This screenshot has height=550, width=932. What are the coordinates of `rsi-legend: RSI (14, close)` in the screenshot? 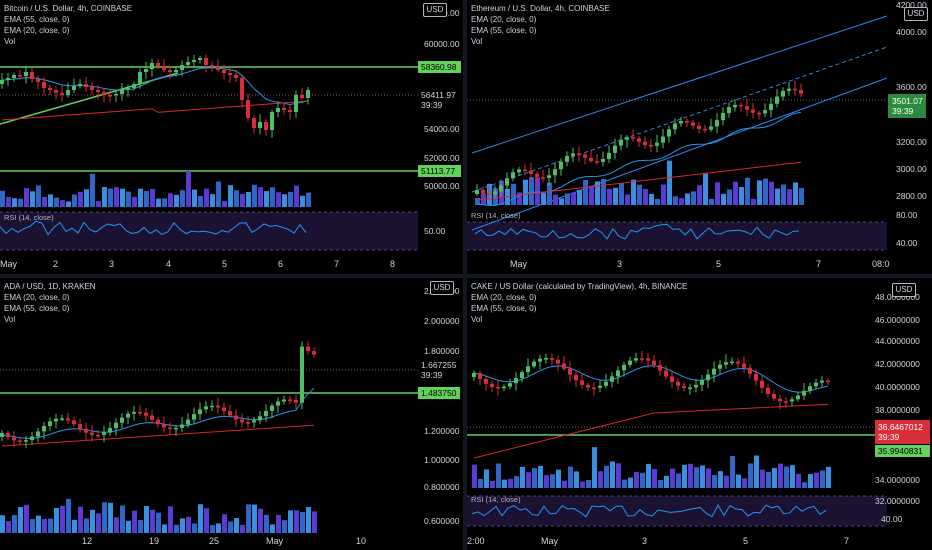 It's located at (496, 499).